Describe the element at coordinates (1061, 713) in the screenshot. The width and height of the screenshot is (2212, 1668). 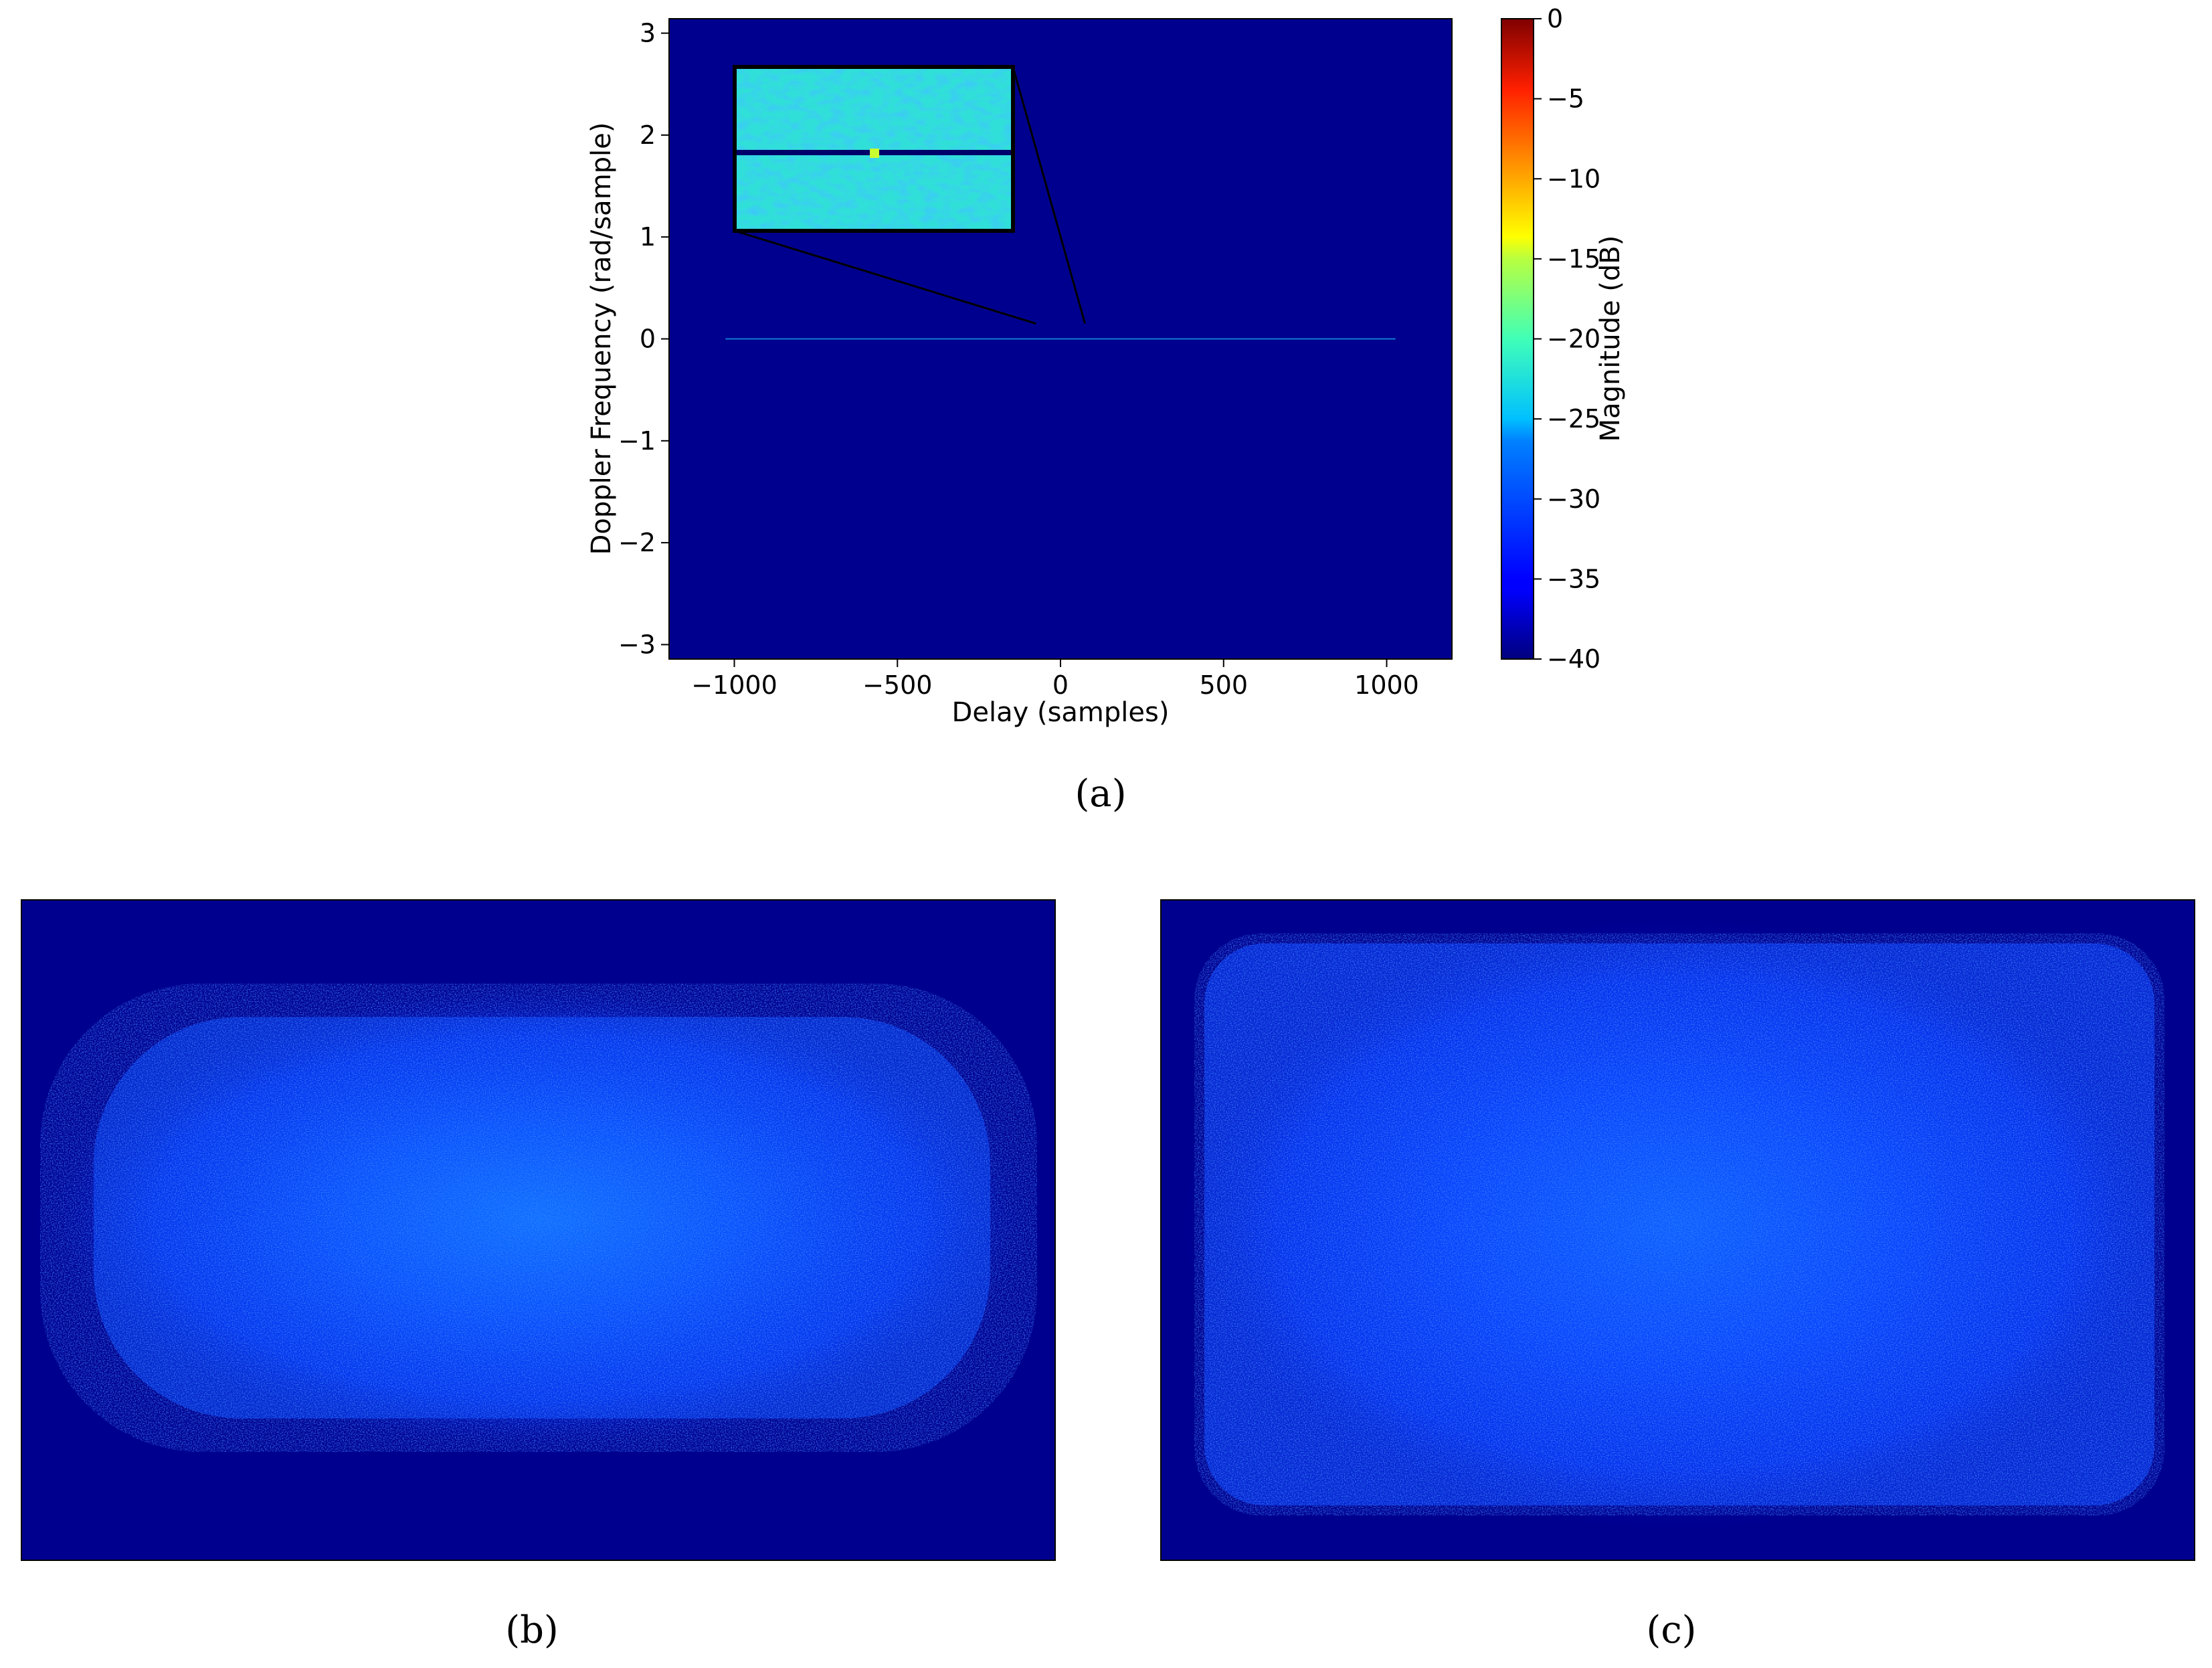
I see `x-axis-label: Delay (samples)` at that location.